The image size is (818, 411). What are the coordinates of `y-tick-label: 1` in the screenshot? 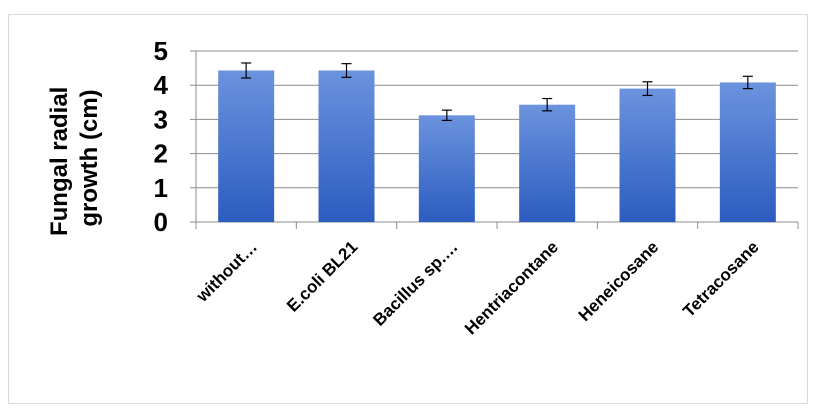 It's located at (161, 188).